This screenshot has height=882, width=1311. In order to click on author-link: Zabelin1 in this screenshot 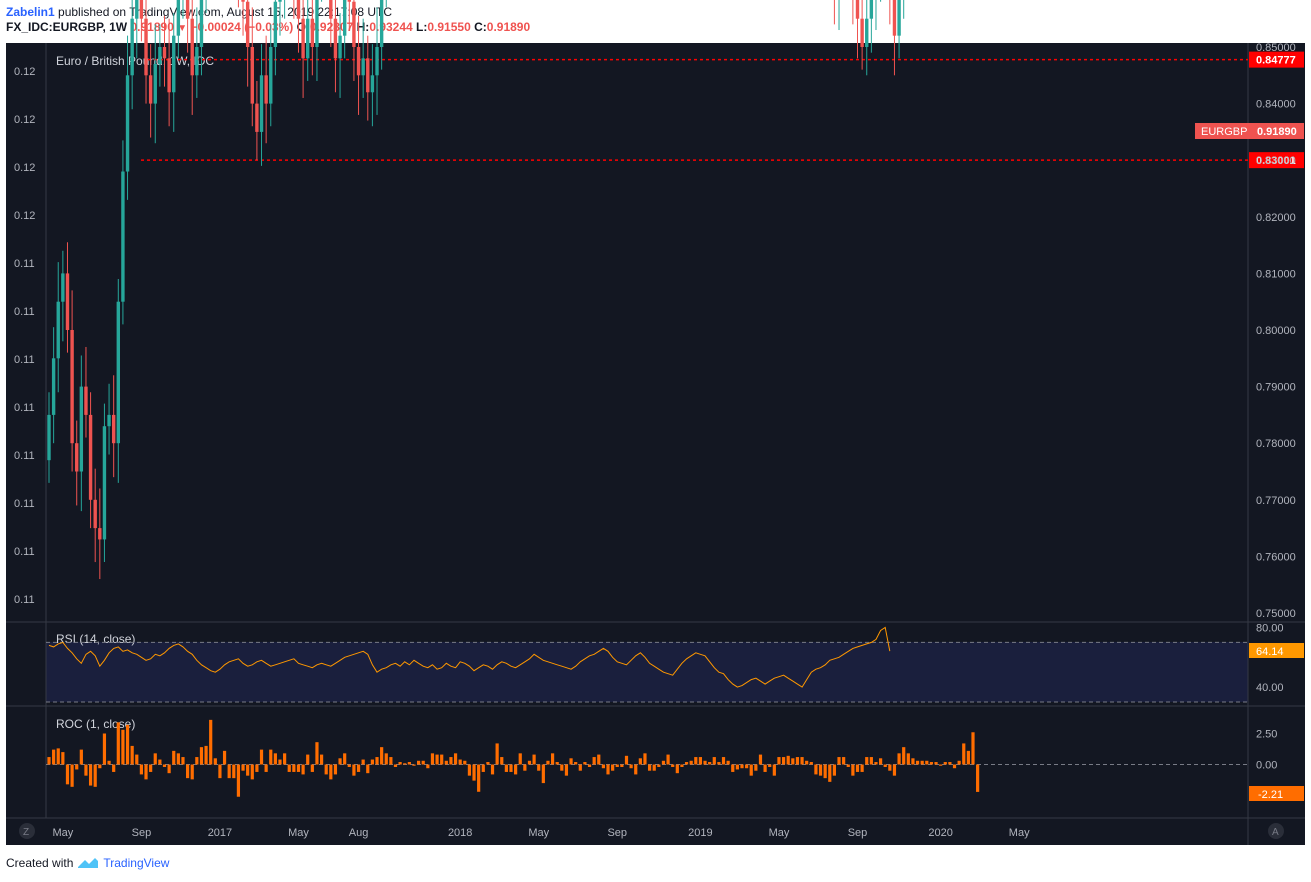, I will do `click(30, 12)`.